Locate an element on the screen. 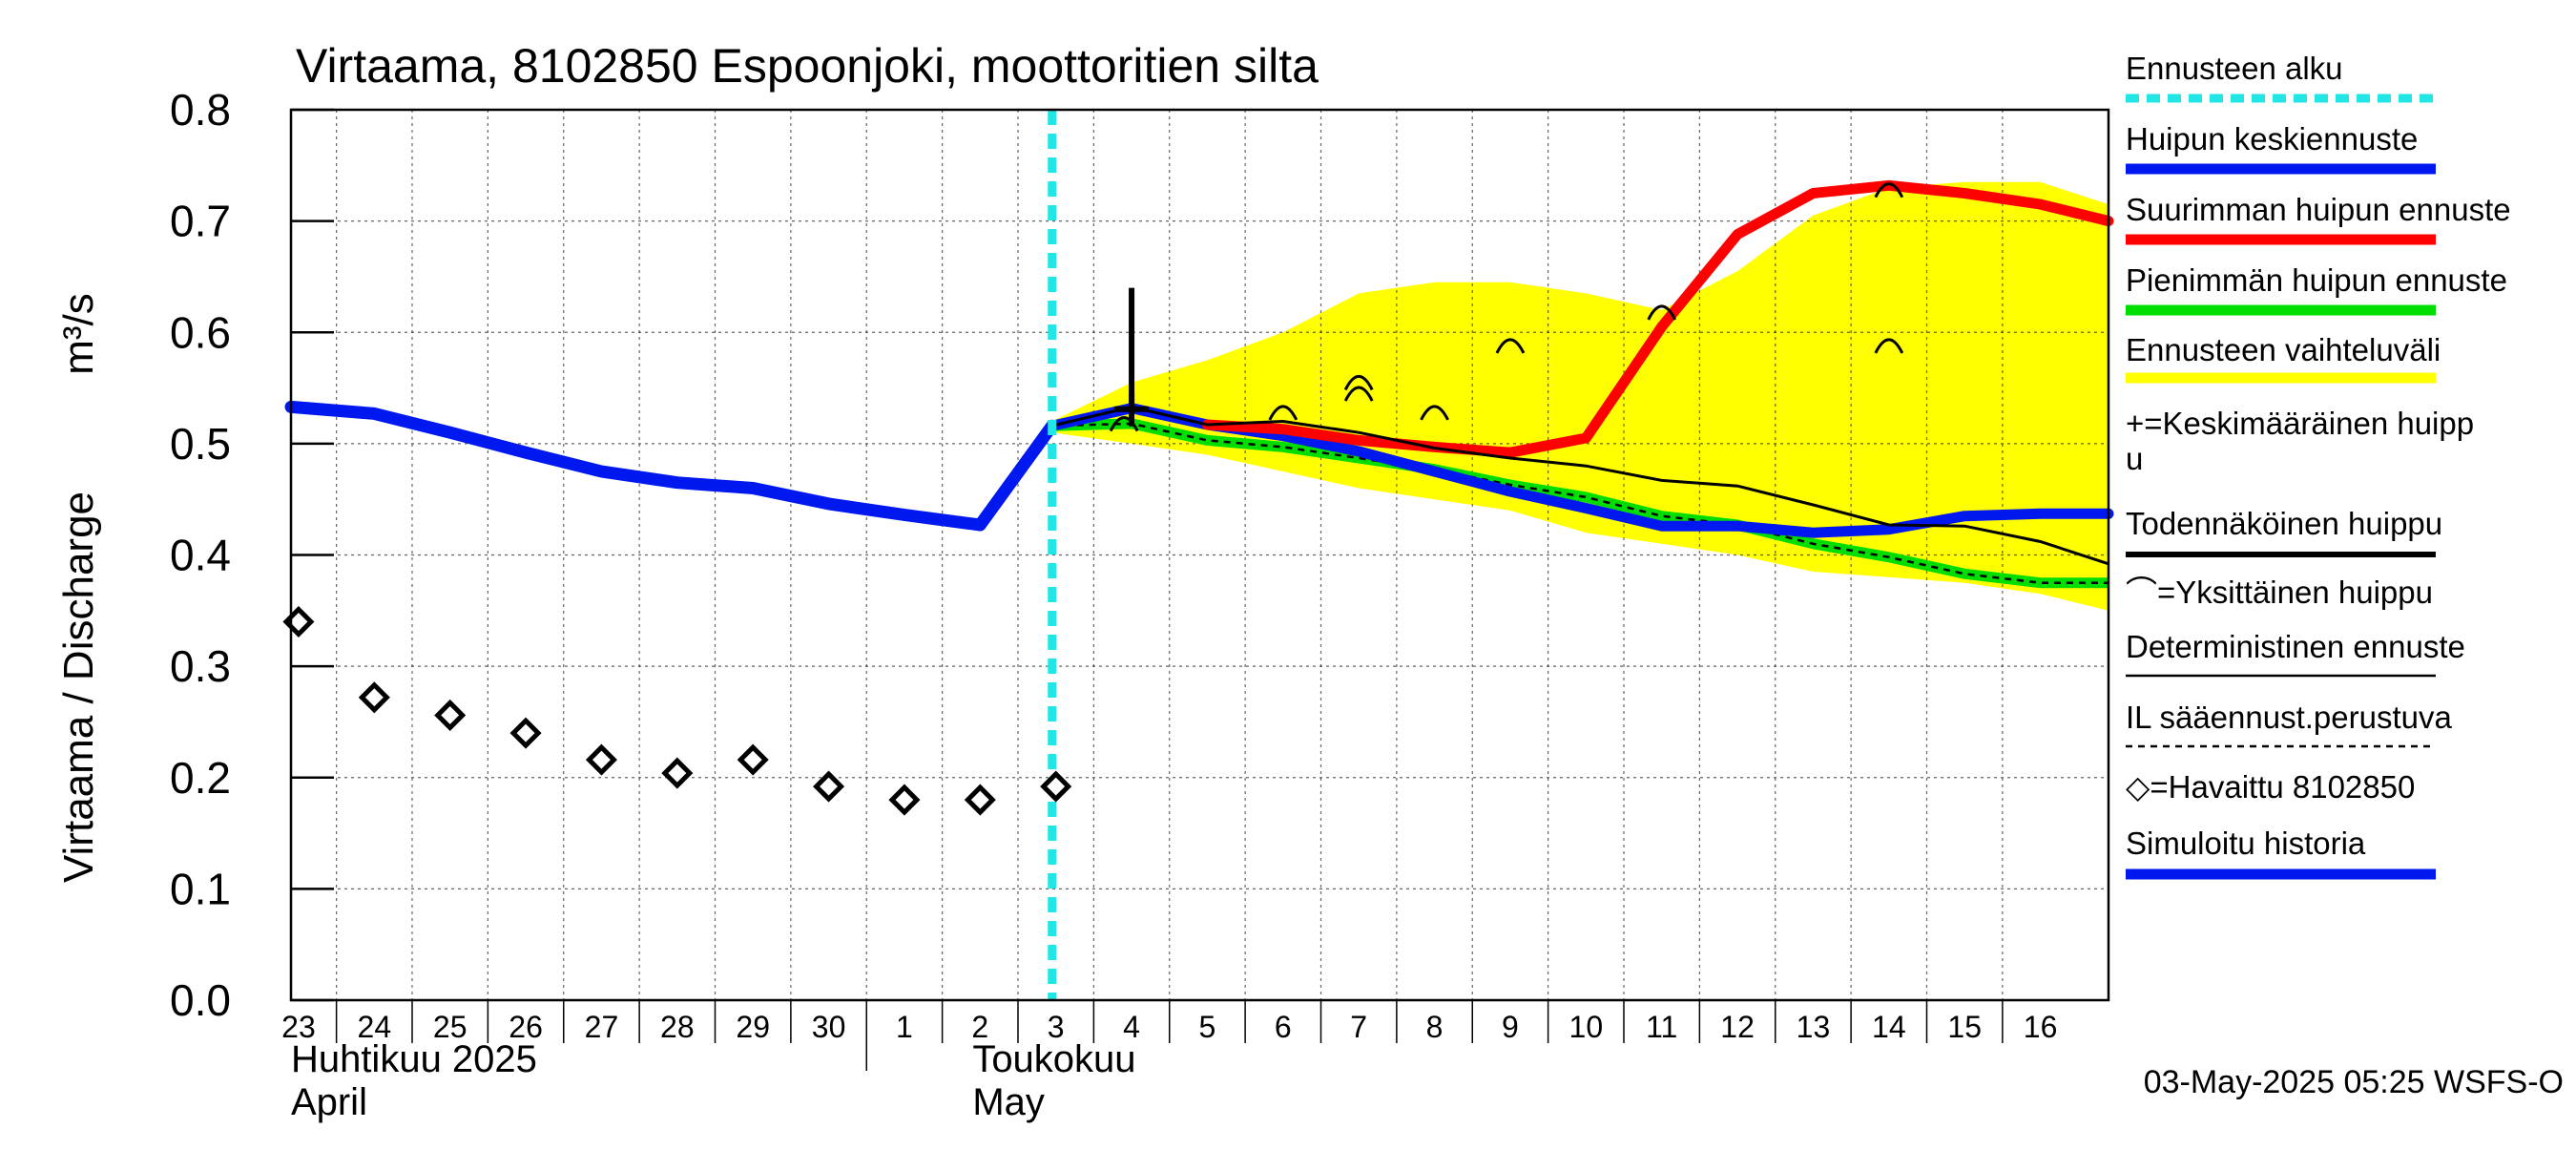 The height and width of the screenshot is (1150, 2576). x-tick-label: 11 is located at coordinates (1661, 1027).